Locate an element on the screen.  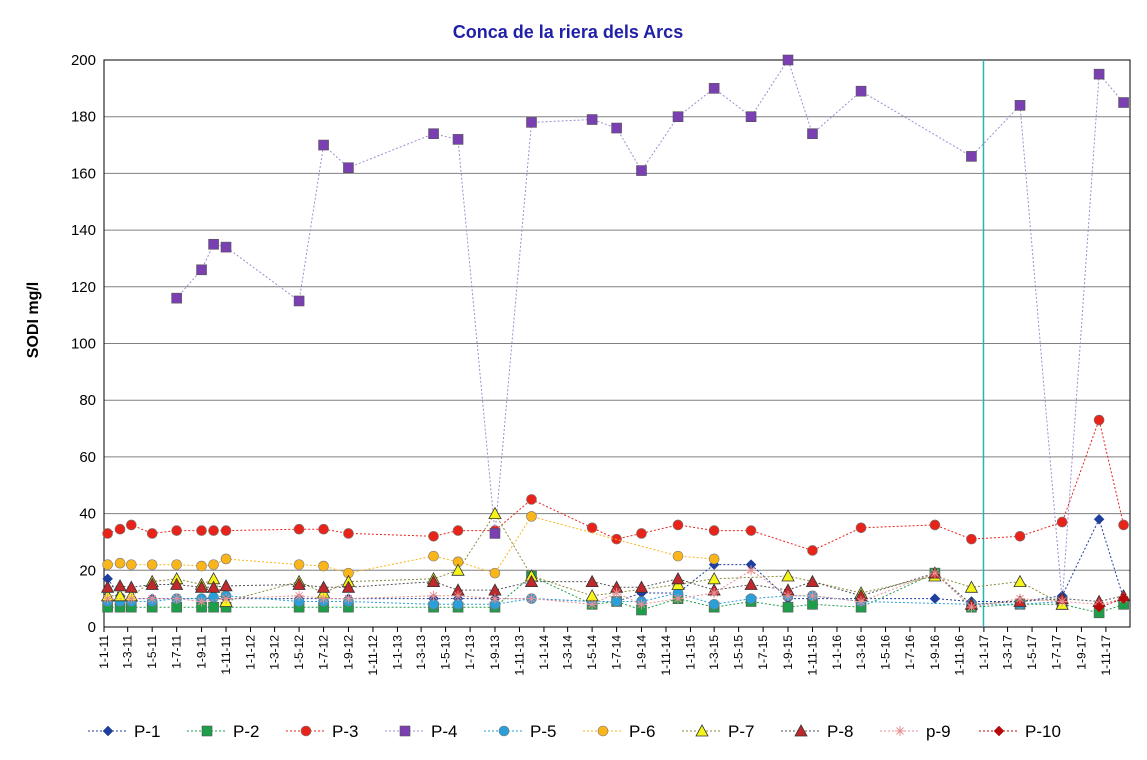
legend-label: P-7 is located at coordinates (741, 731).